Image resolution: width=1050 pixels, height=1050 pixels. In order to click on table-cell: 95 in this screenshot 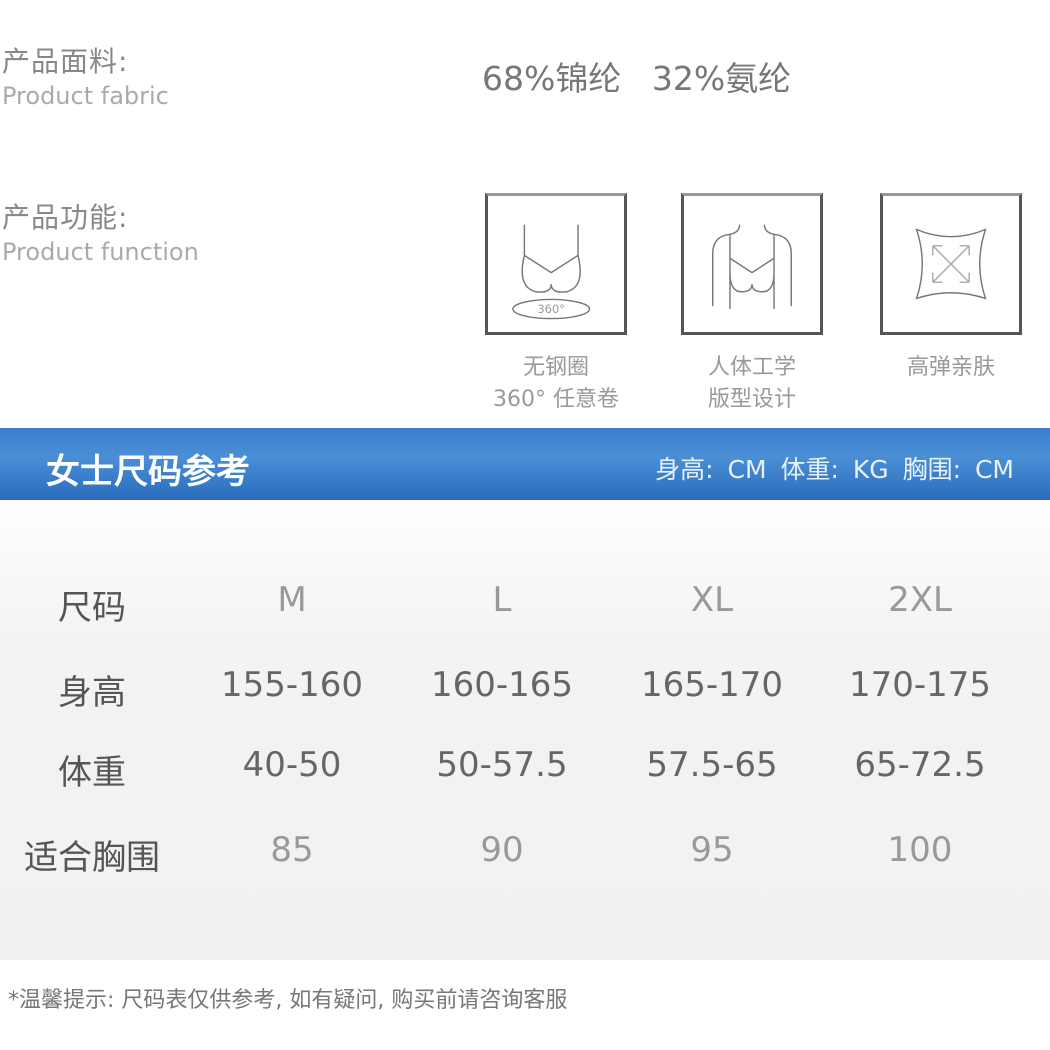, I will do `click(712, 850)`.